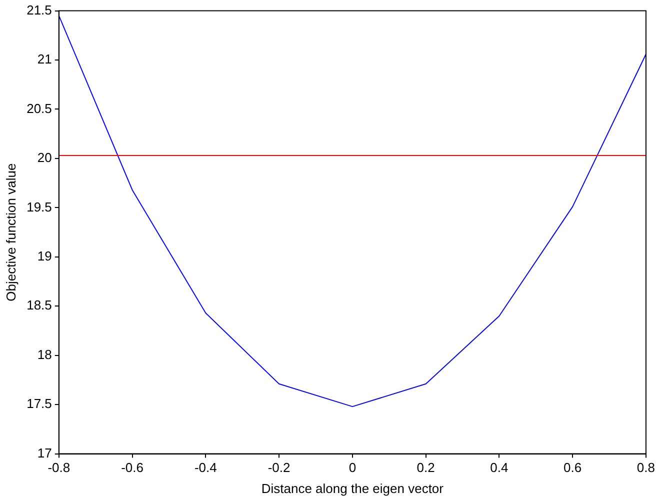  I want to click on y-tick-label: 20.5, so click(39, 108).